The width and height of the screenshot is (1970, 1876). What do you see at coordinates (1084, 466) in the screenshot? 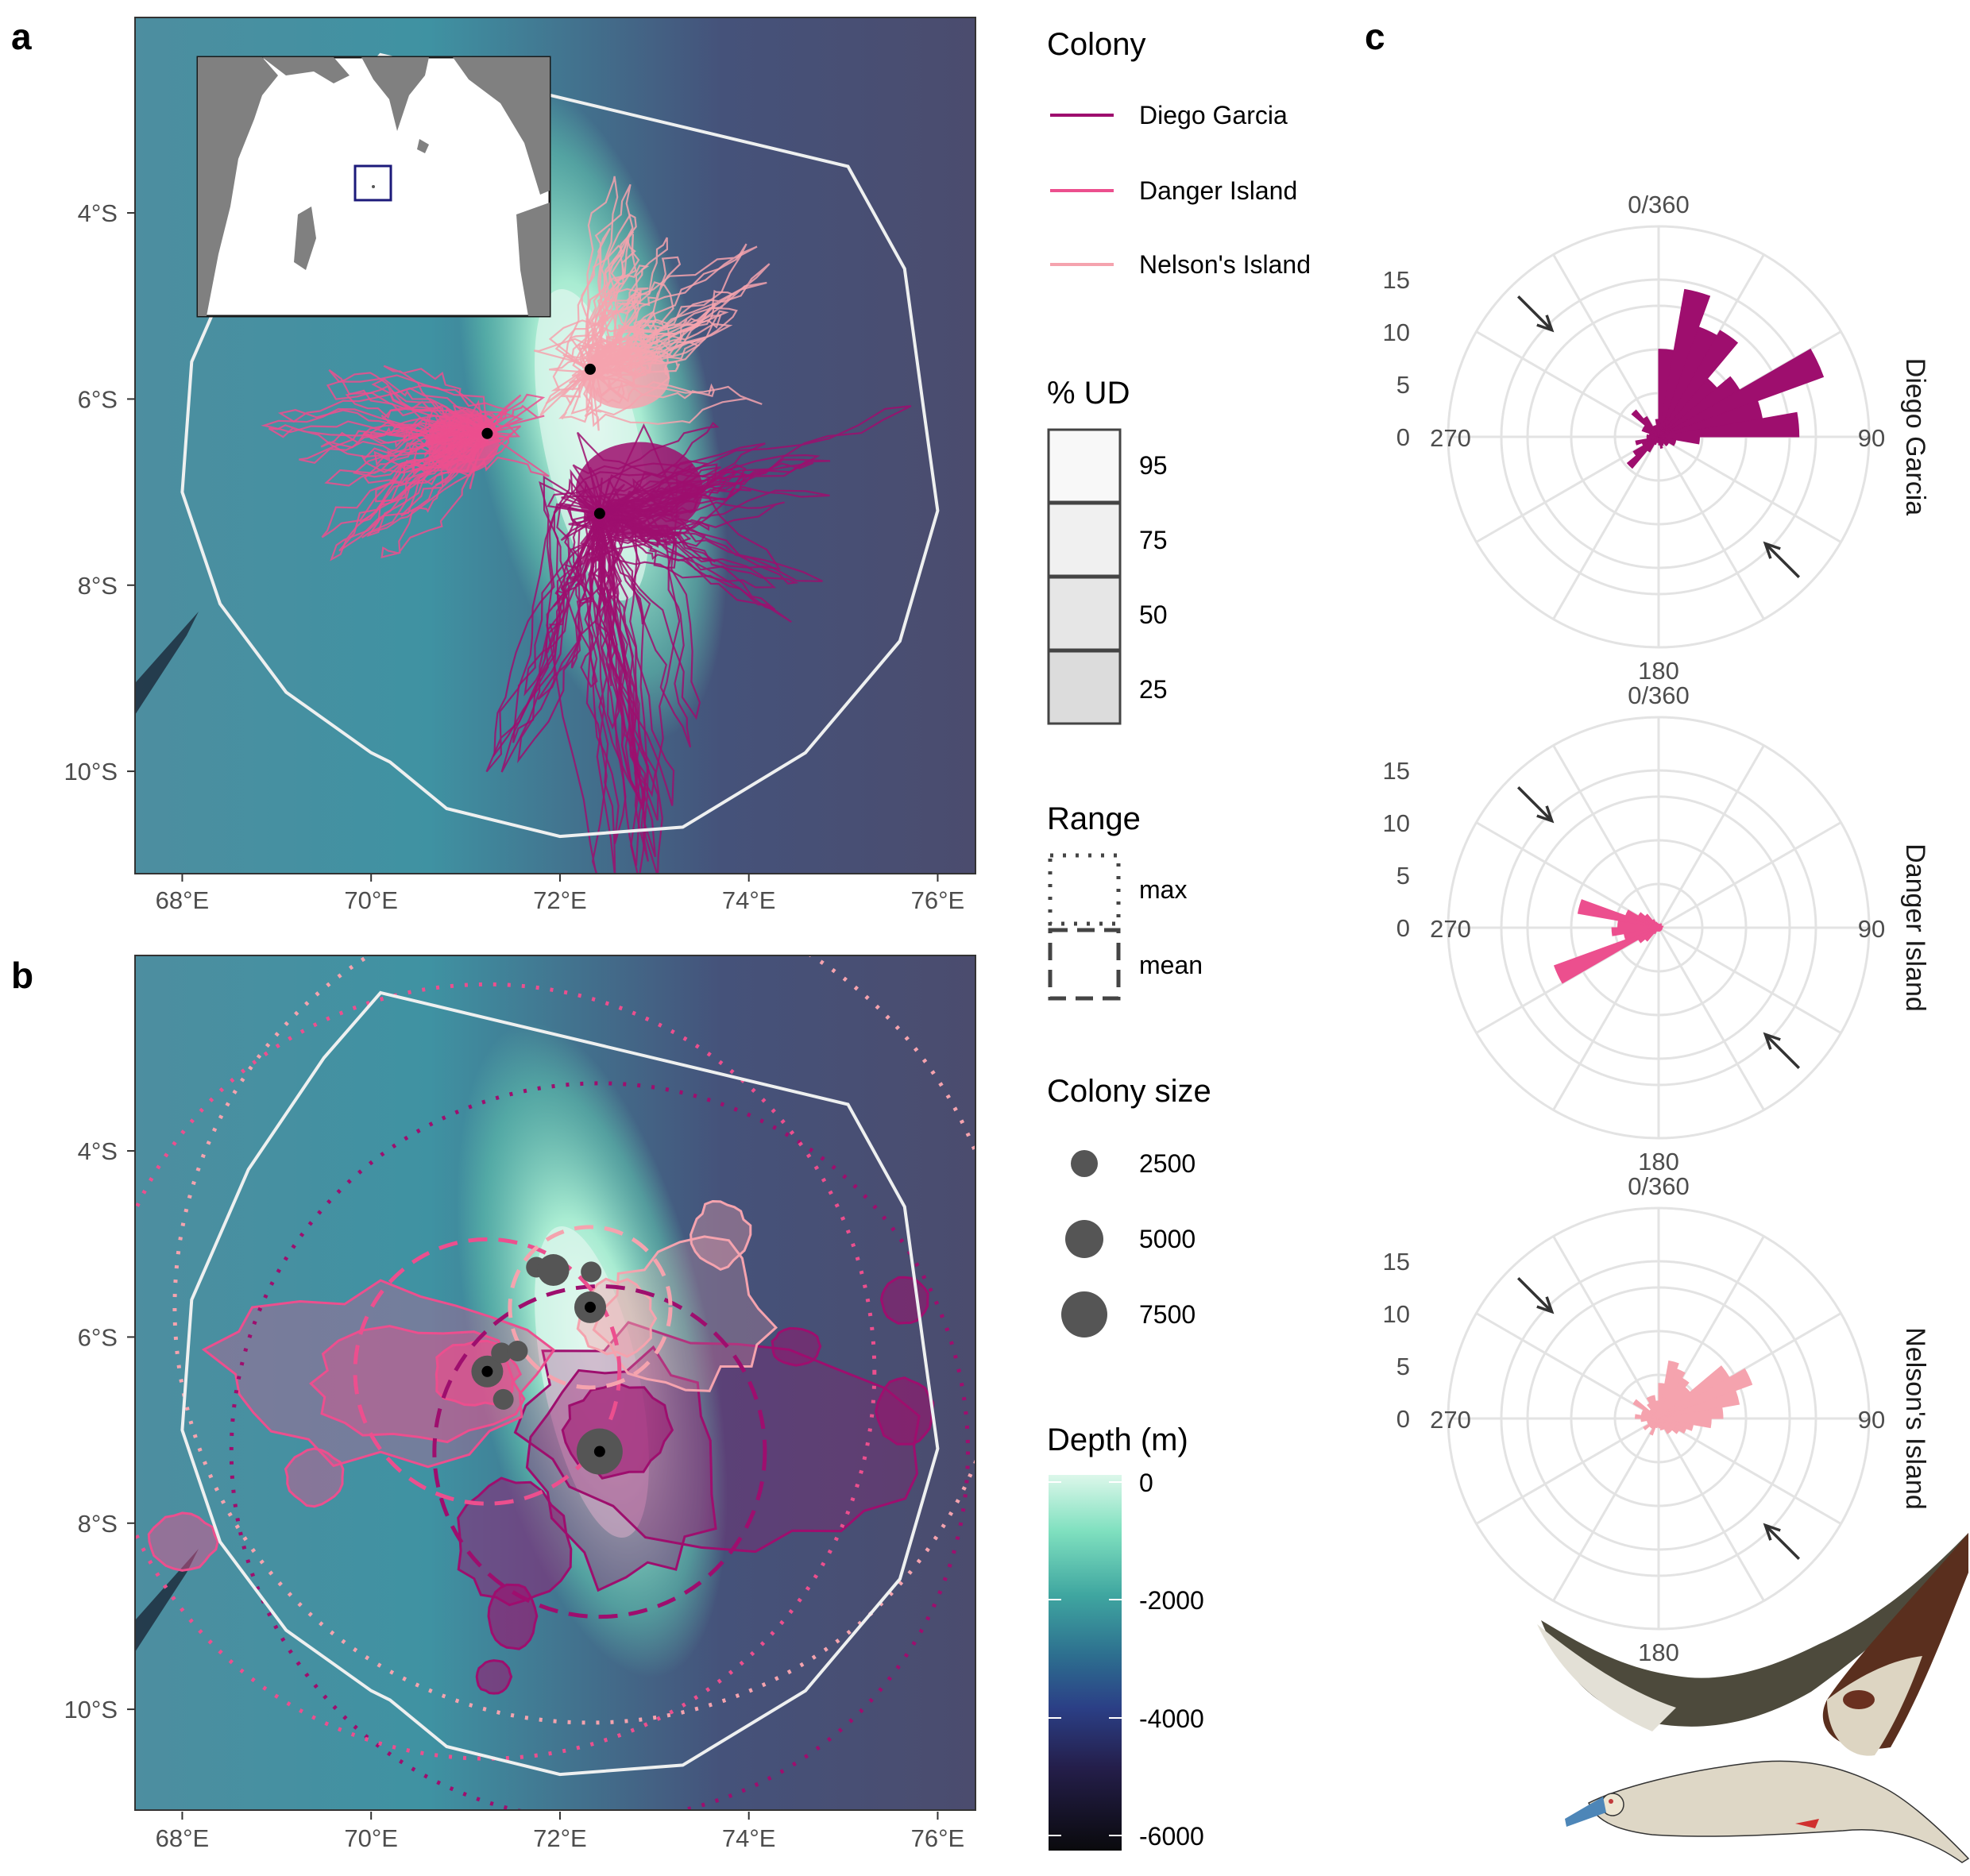
I see `legend-ud-95-key` at bounding box center [1084, 466].